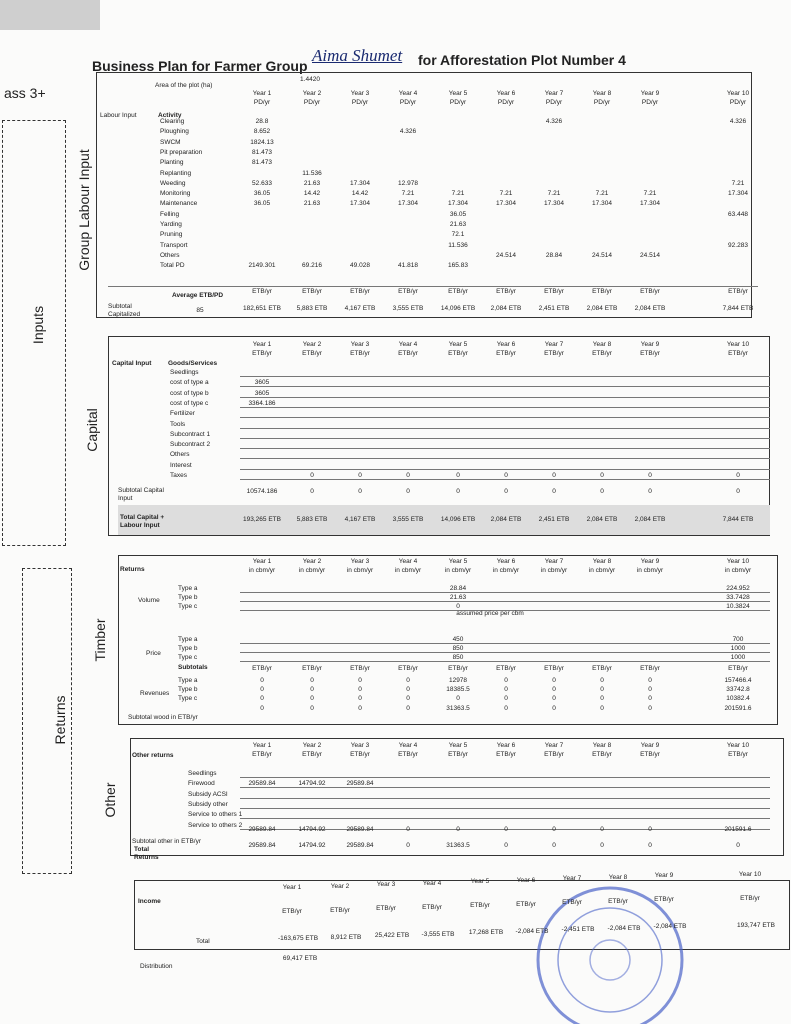 The width and height of the screenshot is (791, 1024). I want to click on row-label: Average ETB/PD, so click(198, 295).